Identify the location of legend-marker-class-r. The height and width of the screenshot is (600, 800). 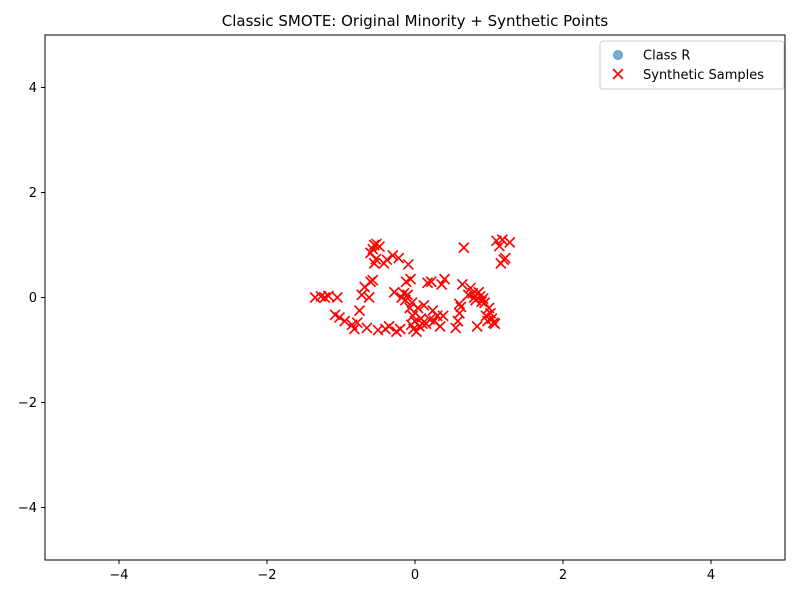
(618, 55).